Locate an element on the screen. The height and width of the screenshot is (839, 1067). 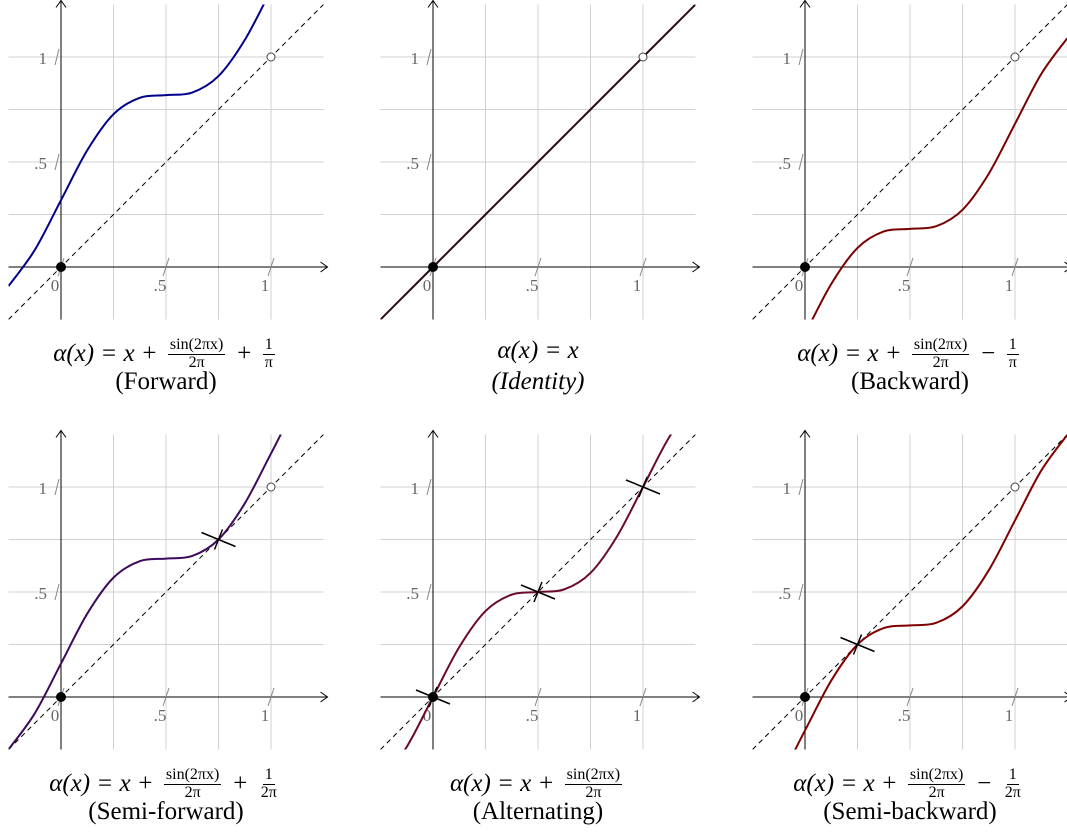
formula: α(x) = x is located at coordinates (538, 351).